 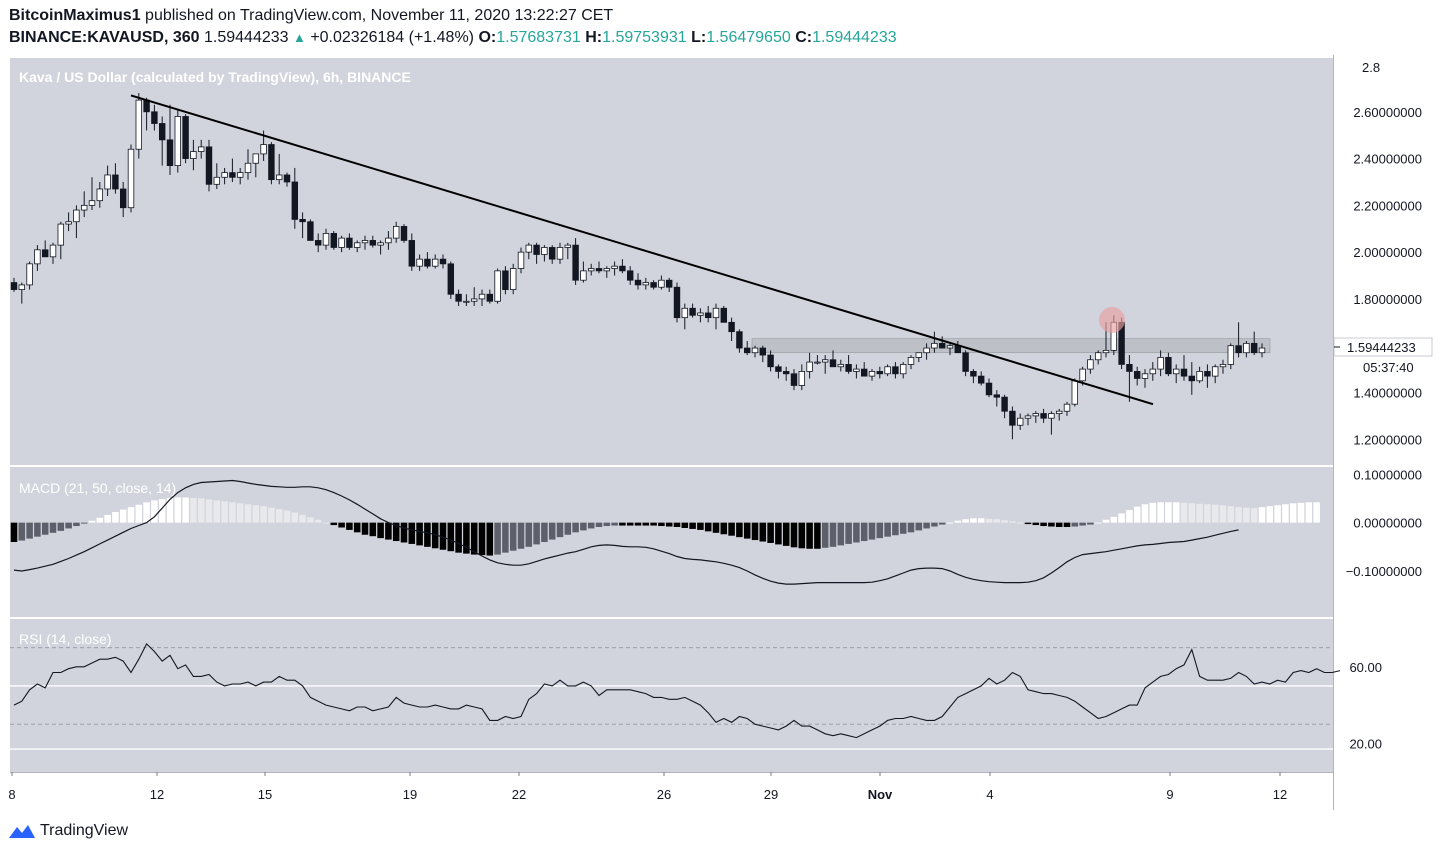 I want to click on macd-line, so click(x=626, y=532).